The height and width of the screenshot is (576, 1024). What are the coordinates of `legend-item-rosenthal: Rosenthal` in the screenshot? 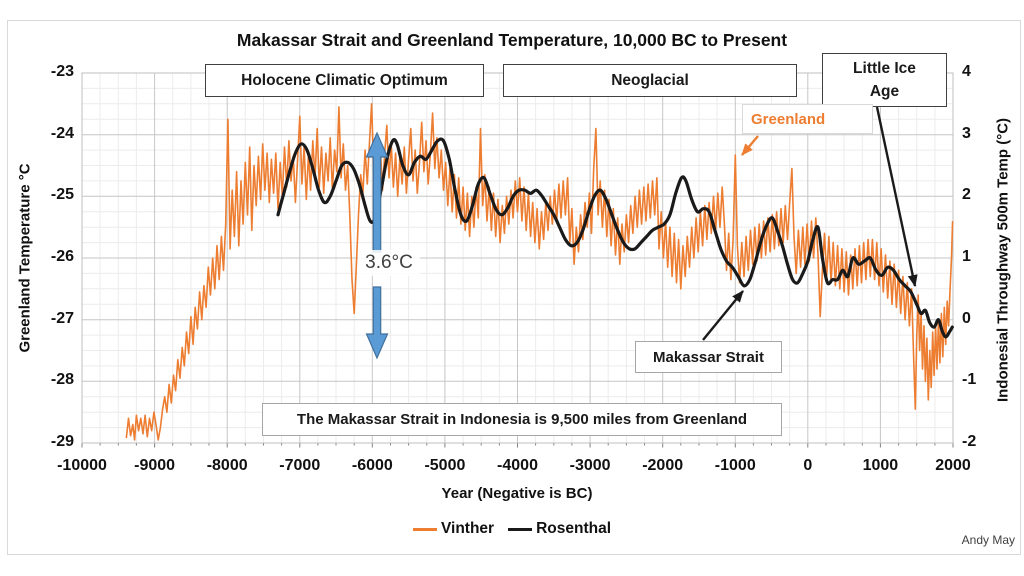 It's located at (559, 529).